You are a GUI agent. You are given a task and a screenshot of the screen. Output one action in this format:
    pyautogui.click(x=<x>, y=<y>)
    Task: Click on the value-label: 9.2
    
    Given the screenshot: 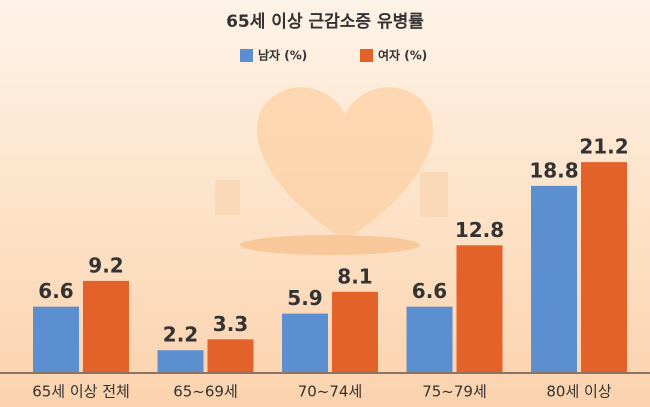 What is the action you would take?
    pyautogui.click(x=105, y=265)
    